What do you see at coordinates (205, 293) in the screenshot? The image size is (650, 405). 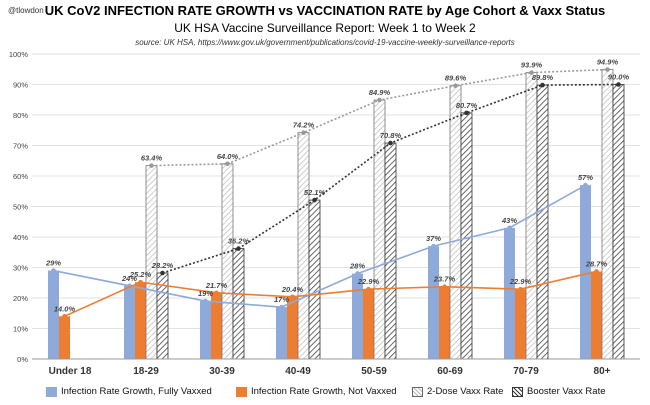 I see `data-label-fully-vaxxed: 19%` at bounding box center [205, 293].